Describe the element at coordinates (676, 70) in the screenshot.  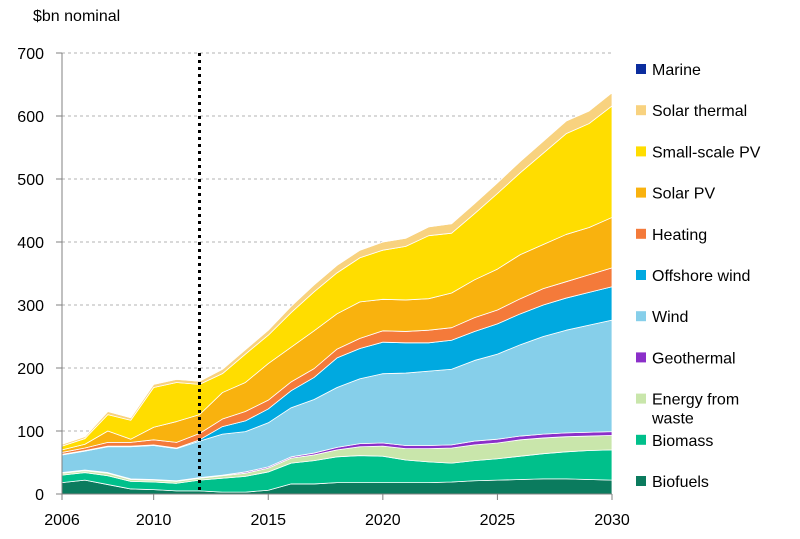
I see `legend-label-marine: Marine` at that location.